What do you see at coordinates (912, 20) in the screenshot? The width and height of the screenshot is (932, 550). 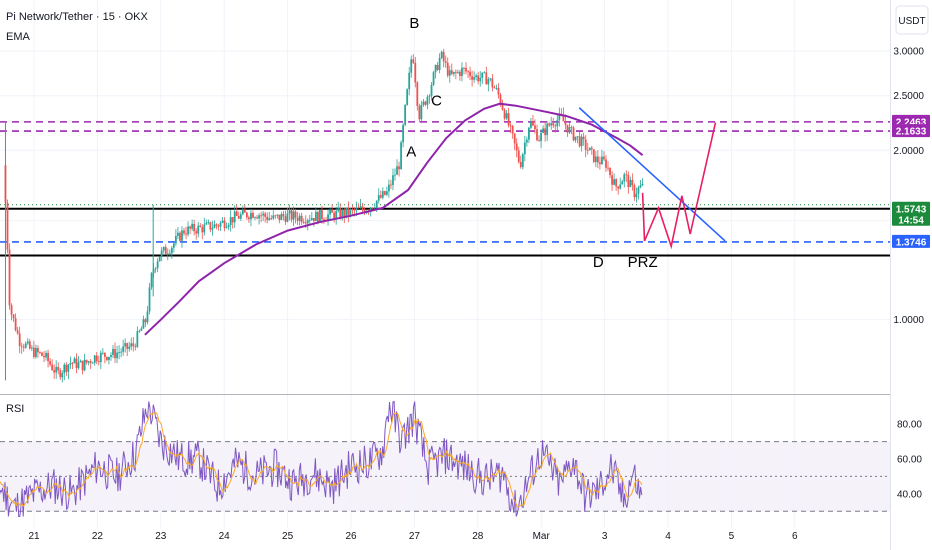 I see `currency-button` at bounding box center [912, 20].